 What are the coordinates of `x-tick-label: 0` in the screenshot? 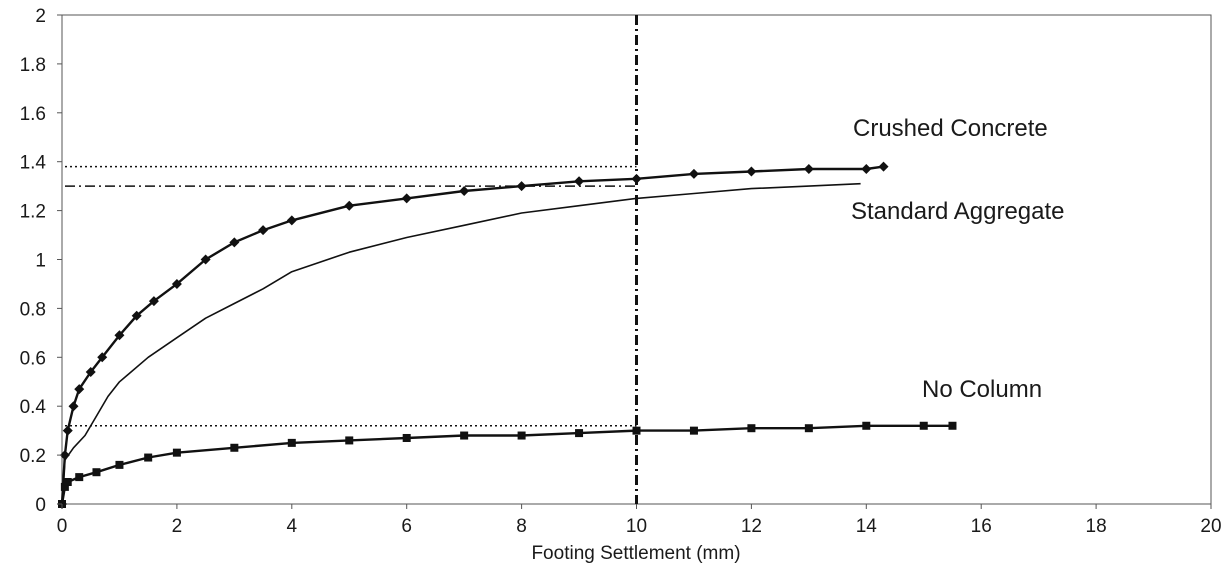 It's located at (62, 526).